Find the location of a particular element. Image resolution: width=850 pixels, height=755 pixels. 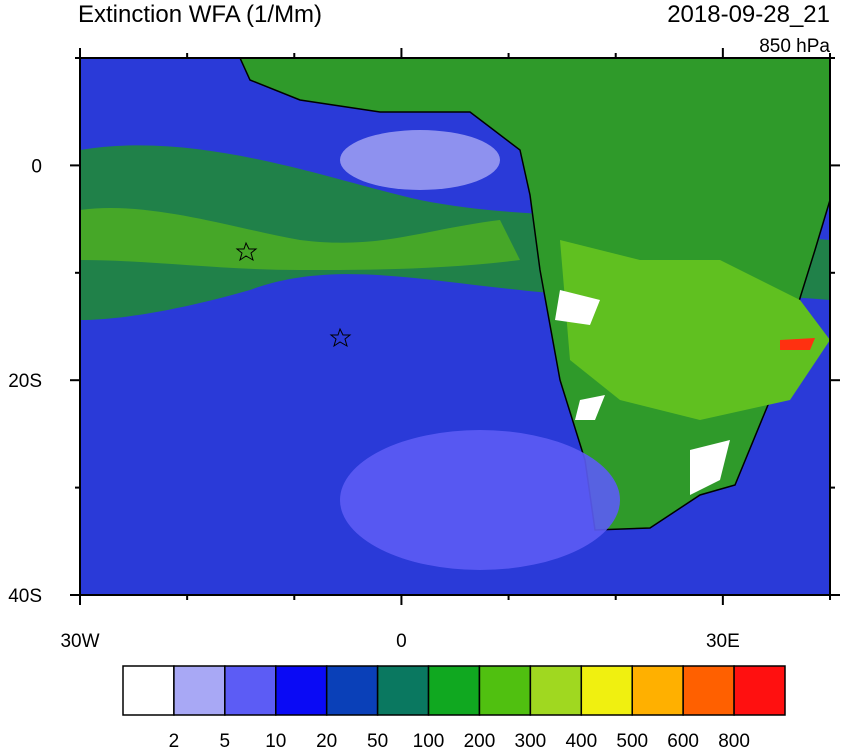

y-tick-label: 20S is located at coordinates (25, 381).